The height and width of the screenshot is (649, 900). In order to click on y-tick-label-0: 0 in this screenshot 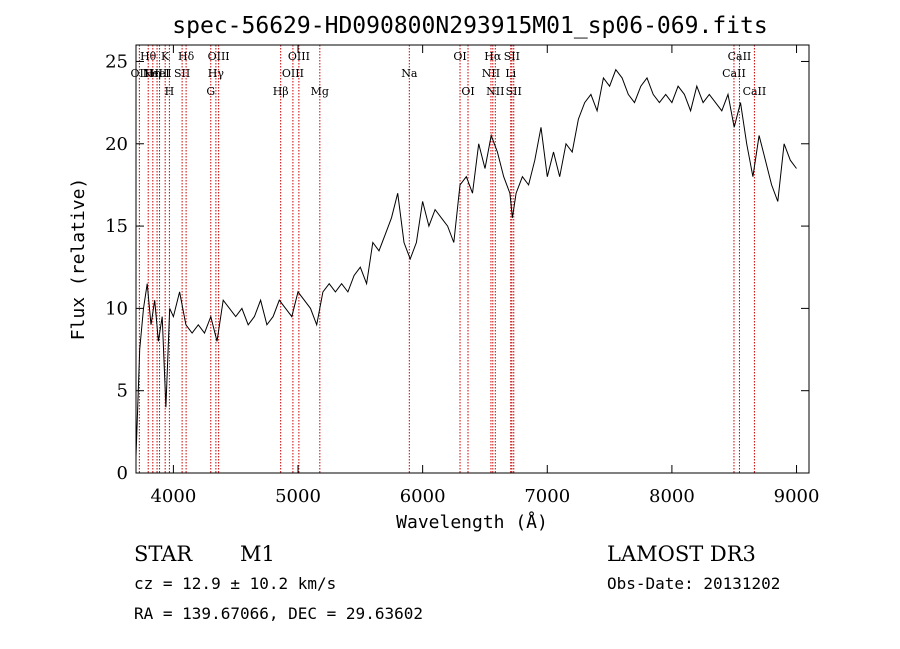, I will do `click(122, 473)`.